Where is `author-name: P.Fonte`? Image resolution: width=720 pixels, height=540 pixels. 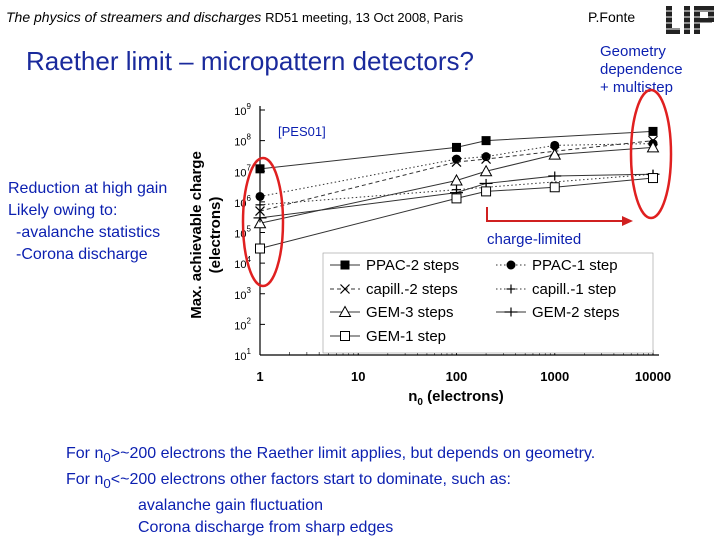 author-name: P.Fonte is located at coordinates (612, 17).